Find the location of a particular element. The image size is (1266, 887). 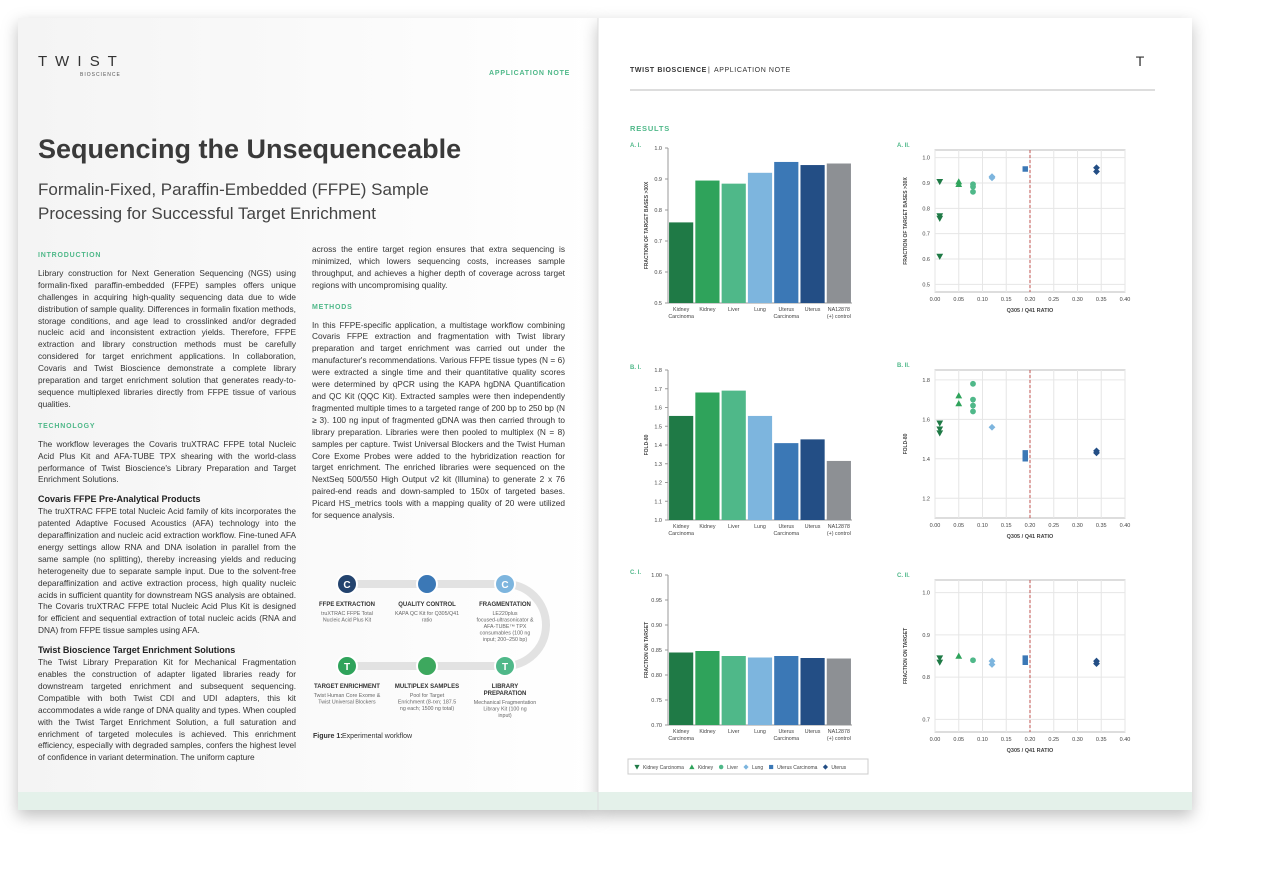

legend-label: Lung is located at coordinates (757, 768).